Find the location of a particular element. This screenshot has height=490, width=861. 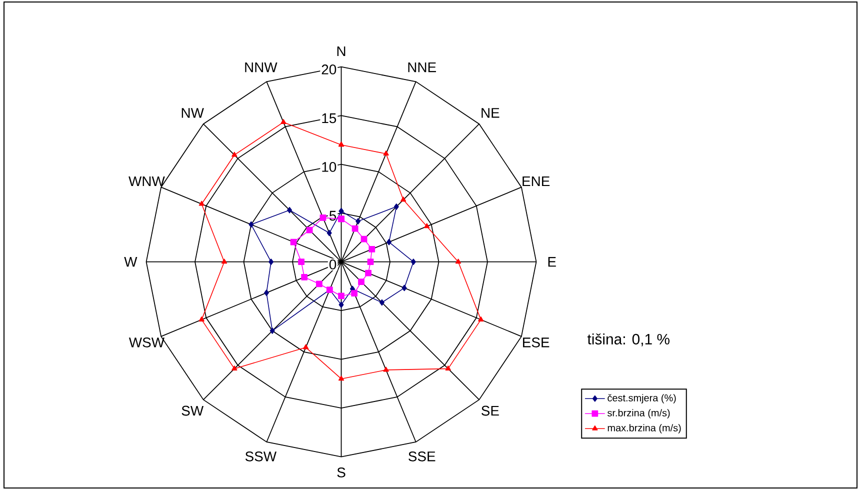

spoke-label: W is located at coordinates (131, 262).